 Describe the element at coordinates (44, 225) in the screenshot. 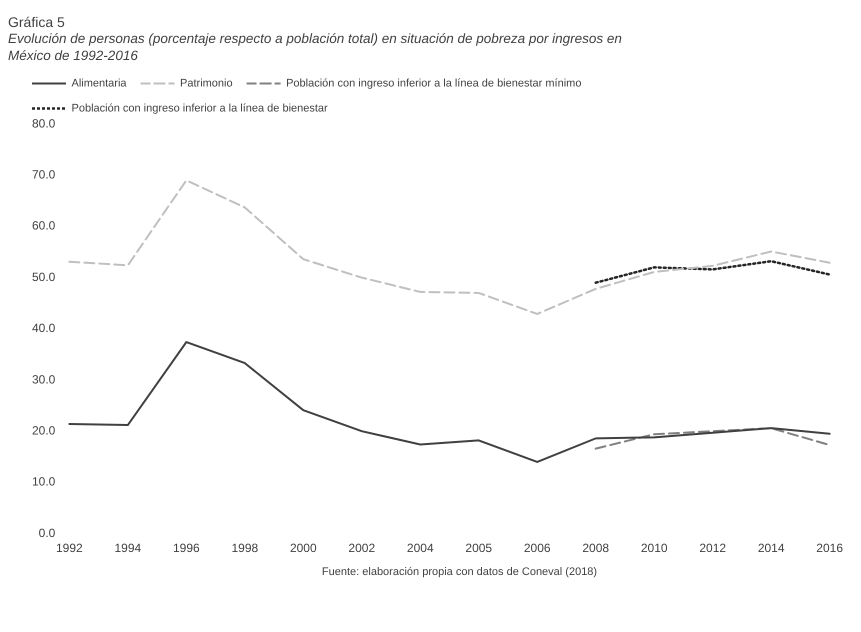

I see `y-tick-label: 60.0` at that location.